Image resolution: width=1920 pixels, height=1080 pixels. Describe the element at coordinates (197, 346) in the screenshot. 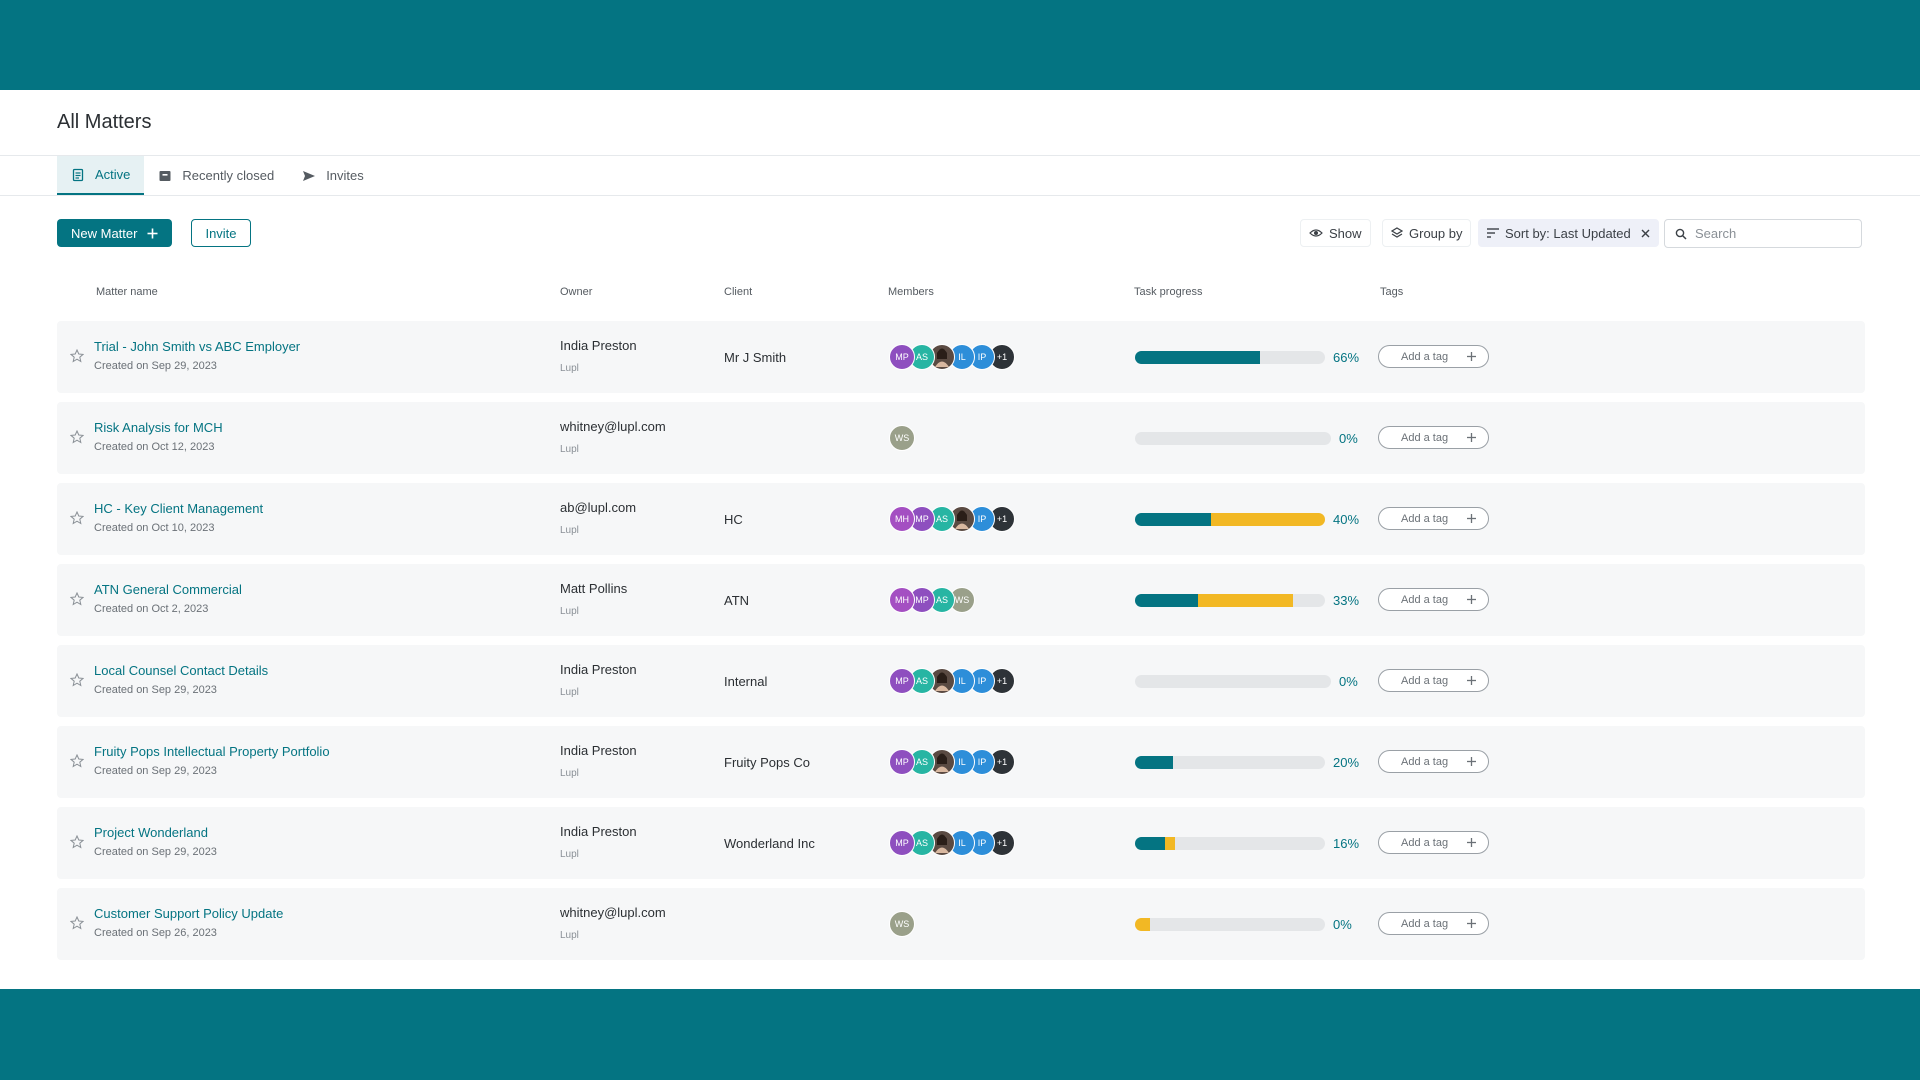

I see `matter-name-link: Trial - John Smith vs ABC Employer` at that location.